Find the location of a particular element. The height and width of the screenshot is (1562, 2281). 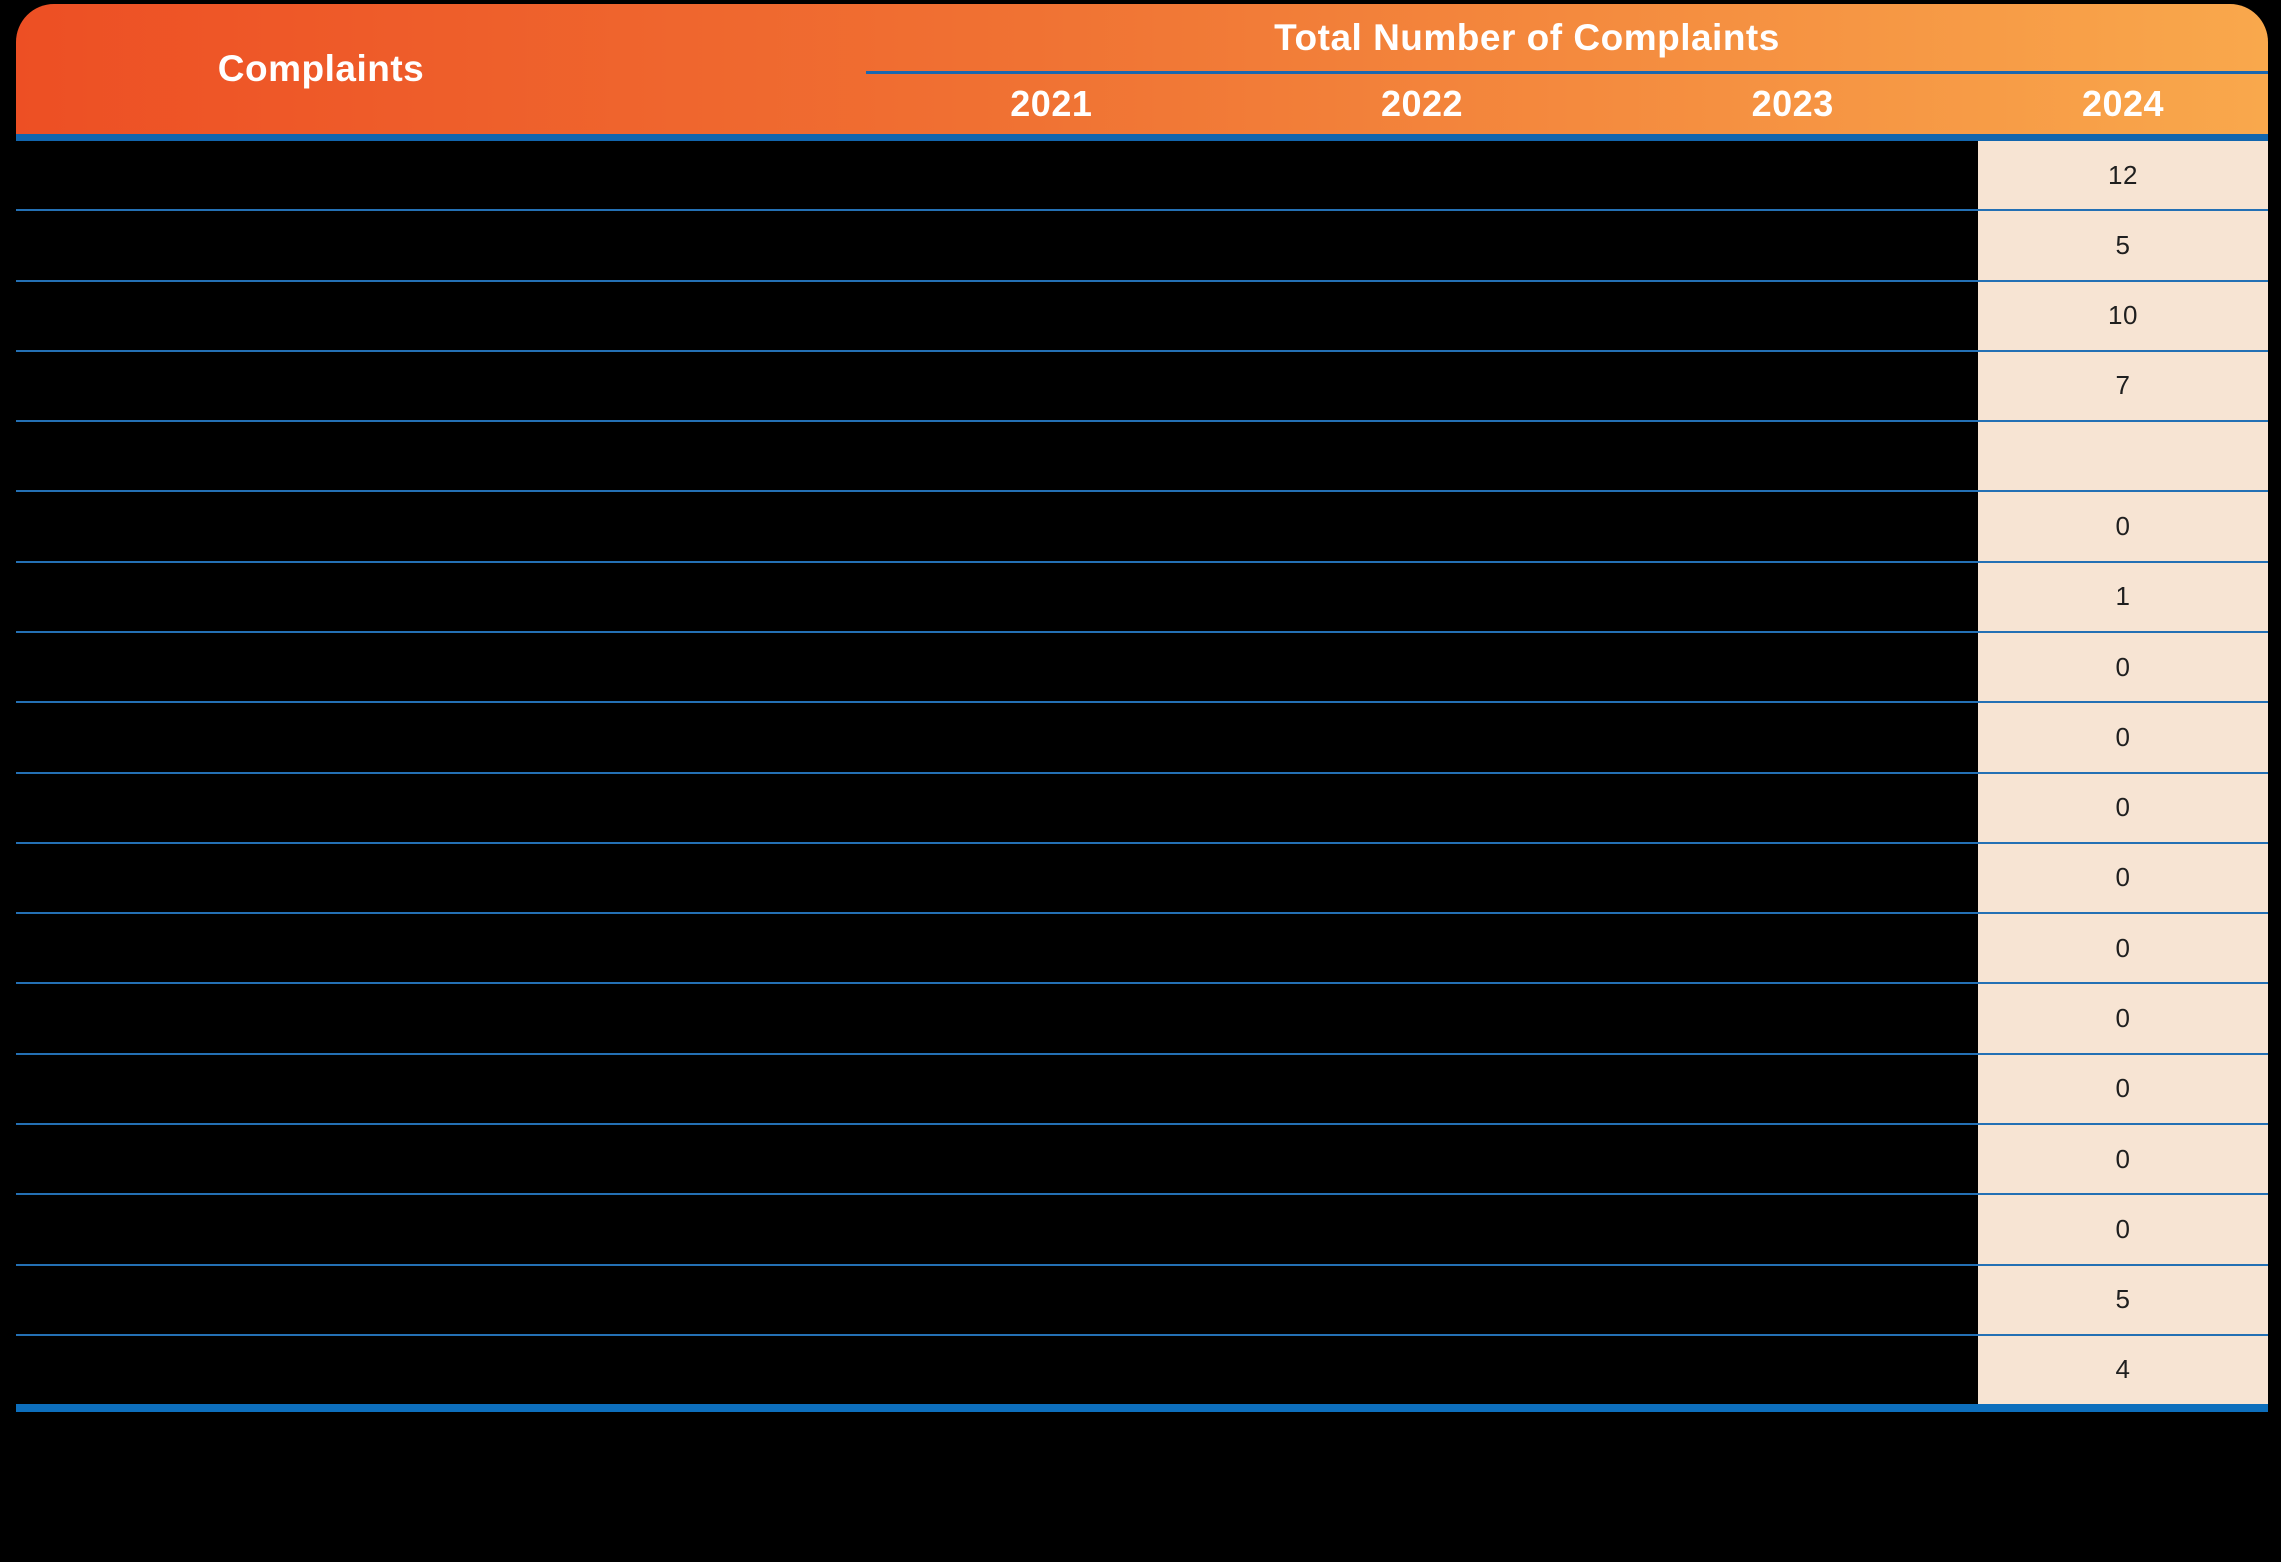

value-2024-cell: 12 is located at coordinates (2123, 175).